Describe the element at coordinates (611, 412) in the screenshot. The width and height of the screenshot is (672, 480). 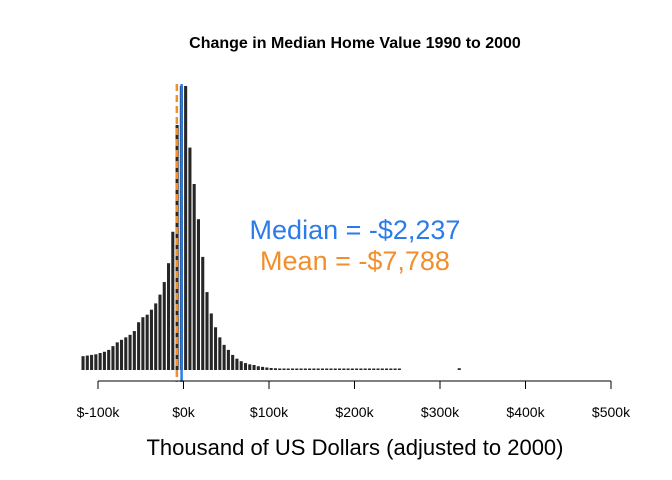
I see `x-tick-label: $500k` at that location.